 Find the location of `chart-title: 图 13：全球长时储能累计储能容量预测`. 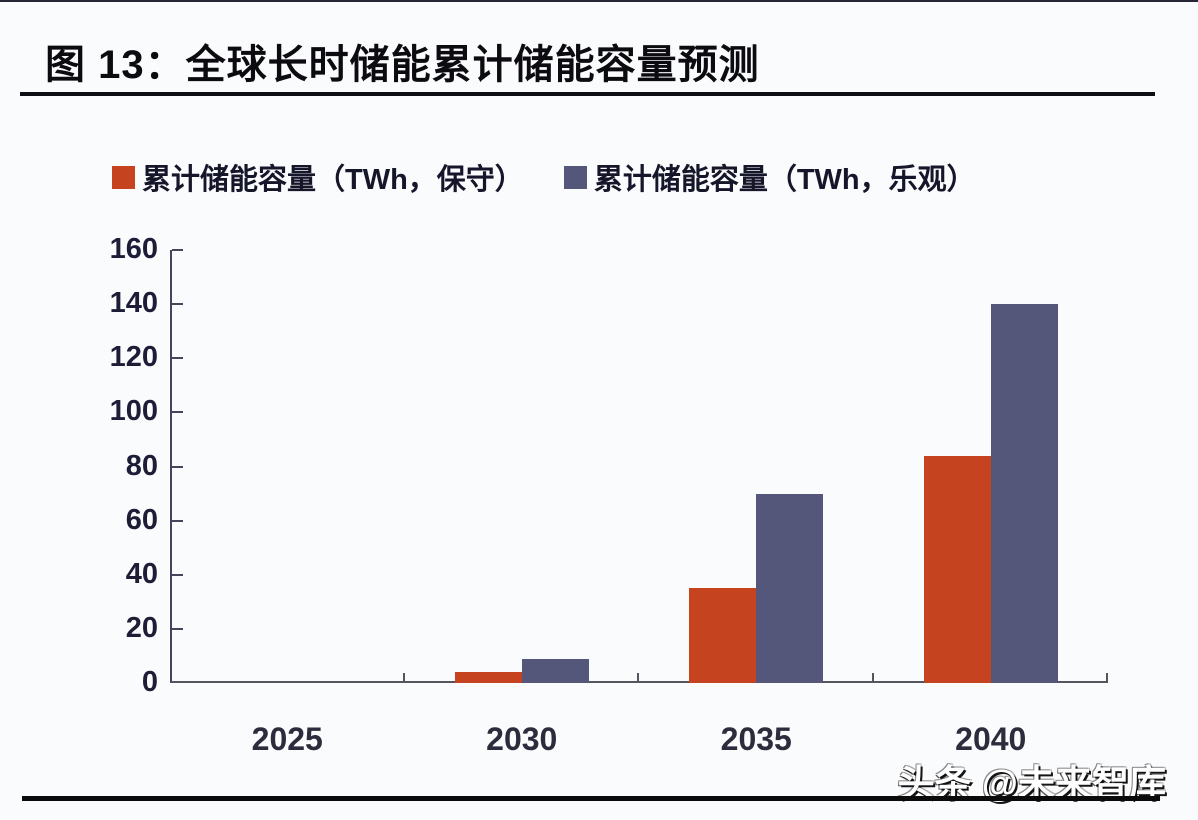

chart-title: 图 13：全球长时储能累计储能容量预测 is located at coordinates (402, 65).